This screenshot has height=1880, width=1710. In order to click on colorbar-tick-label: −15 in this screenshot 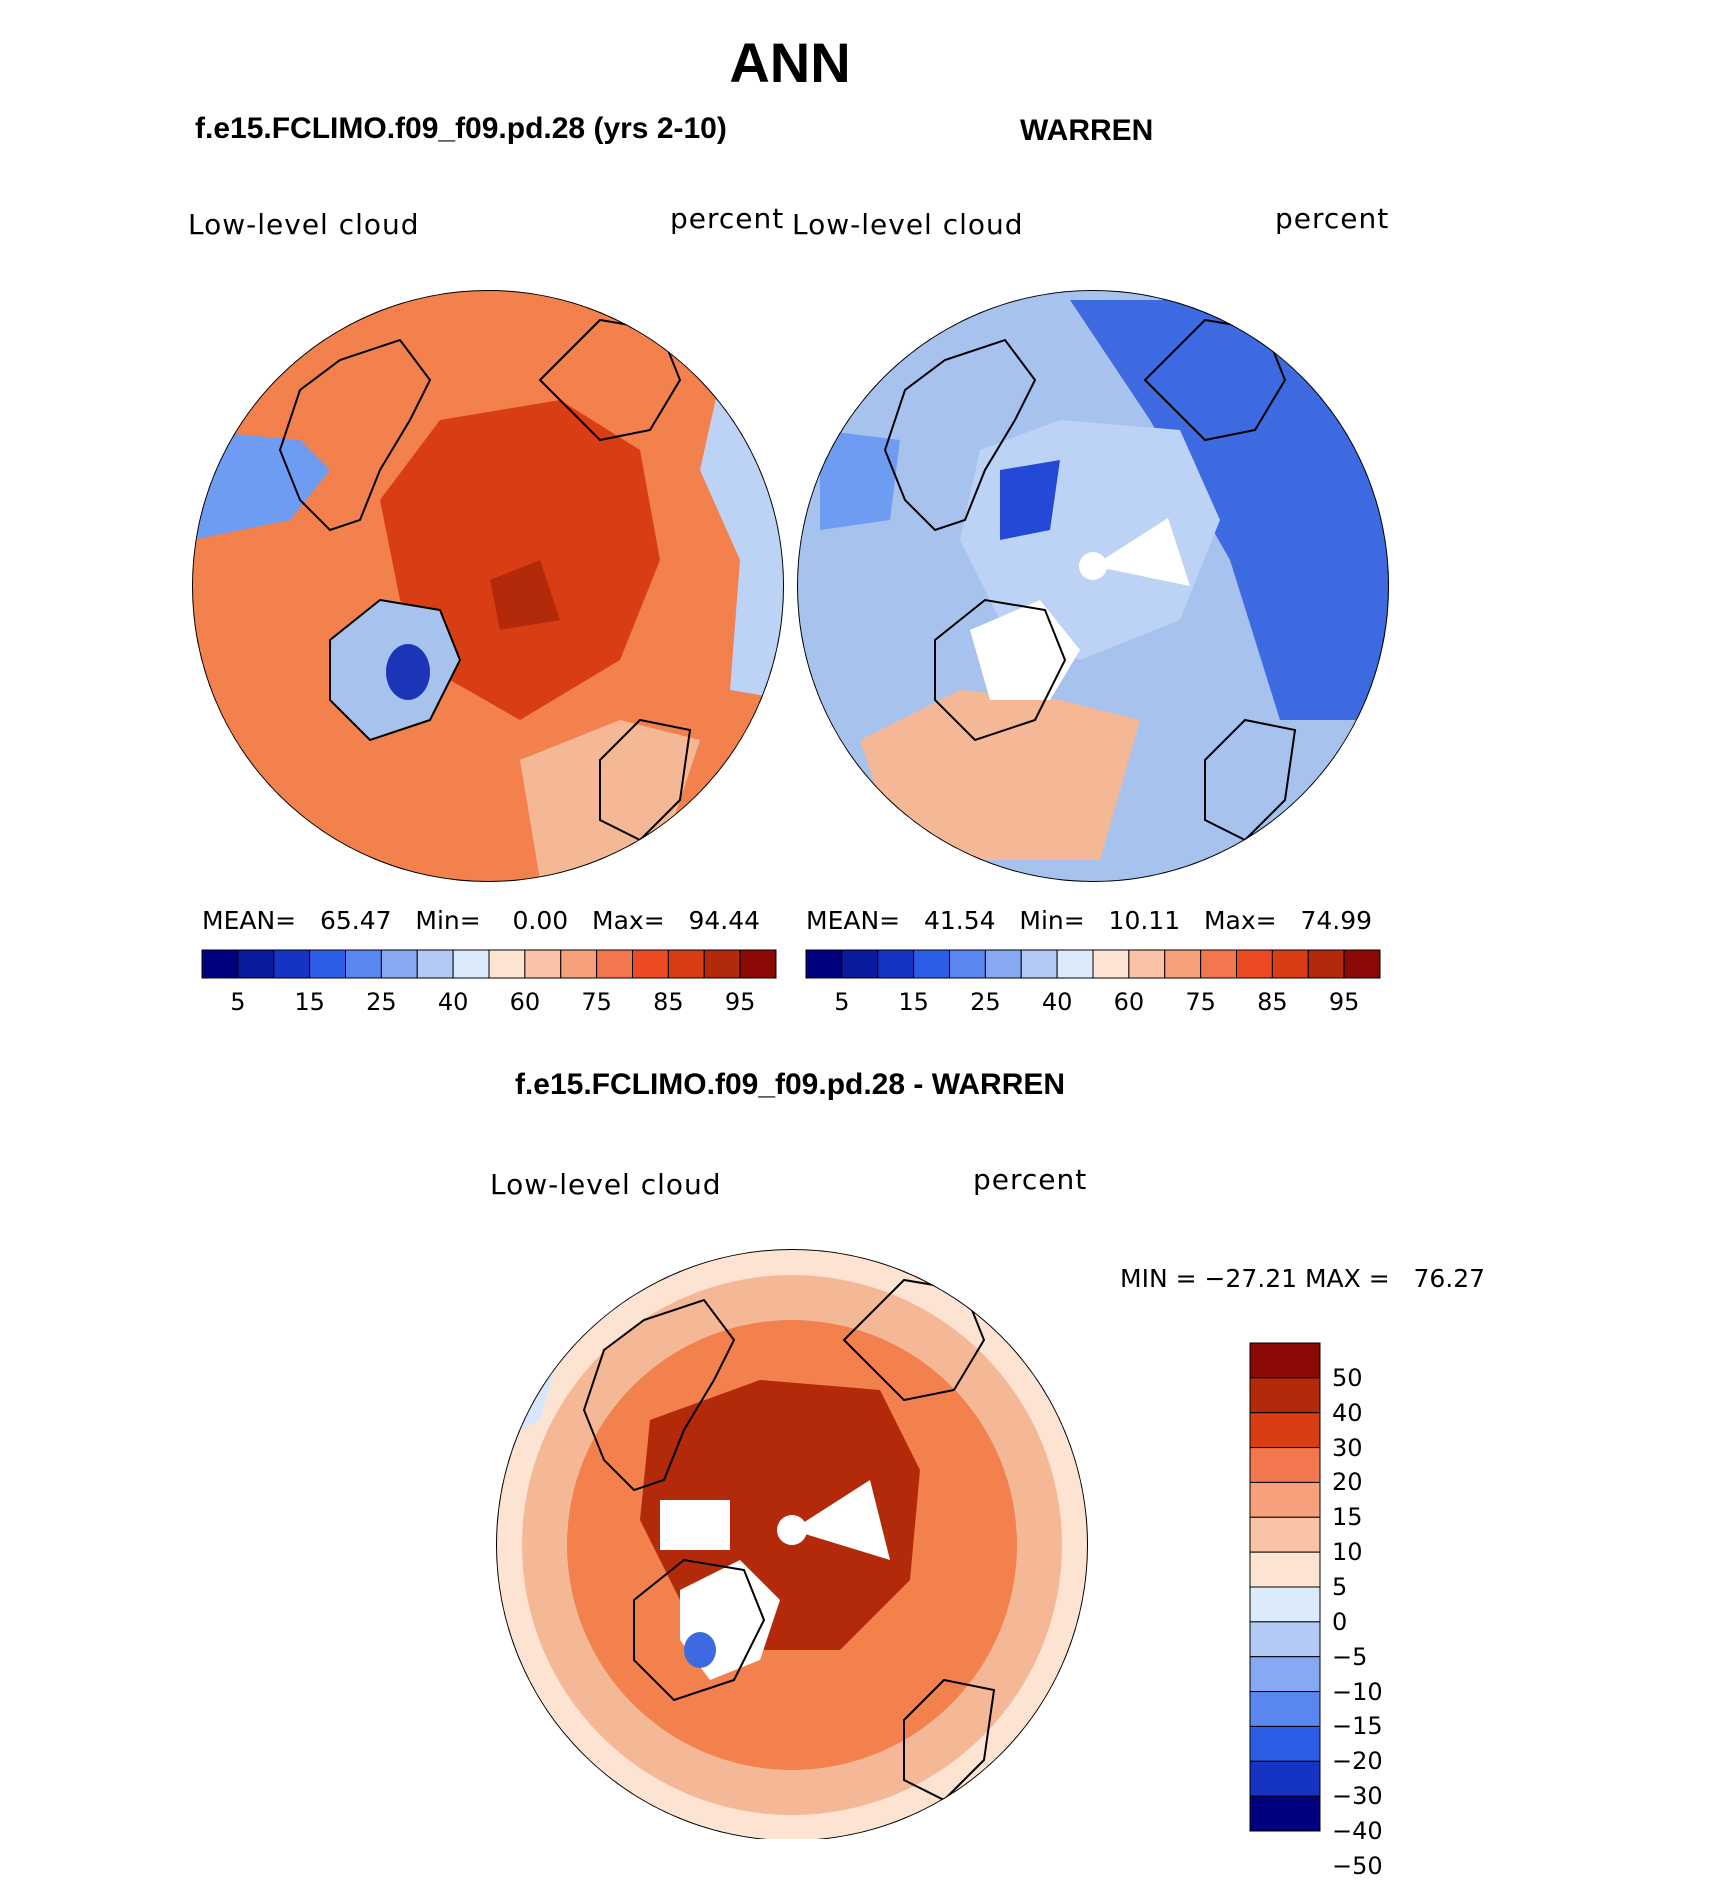, I will do `click(1357, 1726)`.